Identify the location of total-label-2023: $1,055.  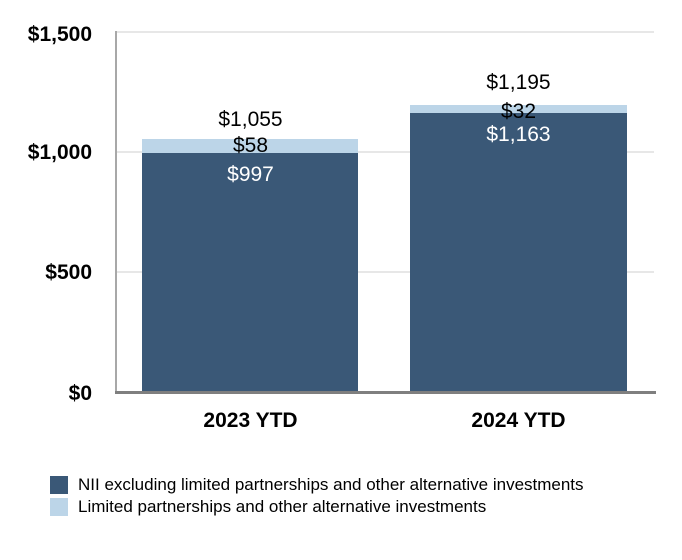
(250, 119).